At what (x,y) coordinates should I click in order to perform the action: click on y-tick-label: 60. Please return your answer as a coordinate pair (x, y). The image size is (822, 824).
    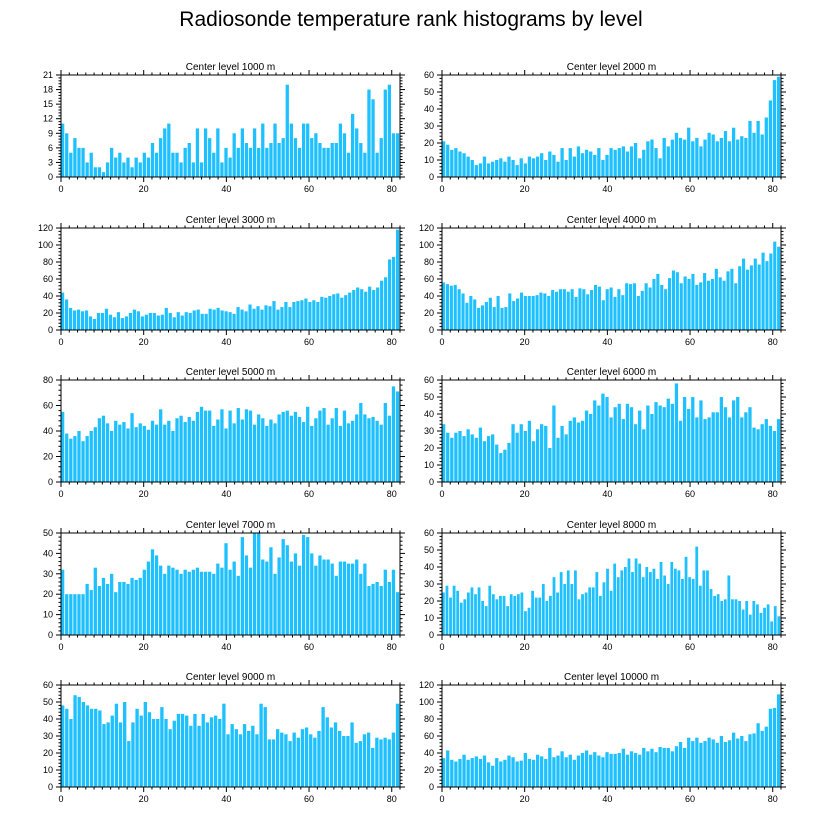
    Looking at the image, I should click on (429, 533).